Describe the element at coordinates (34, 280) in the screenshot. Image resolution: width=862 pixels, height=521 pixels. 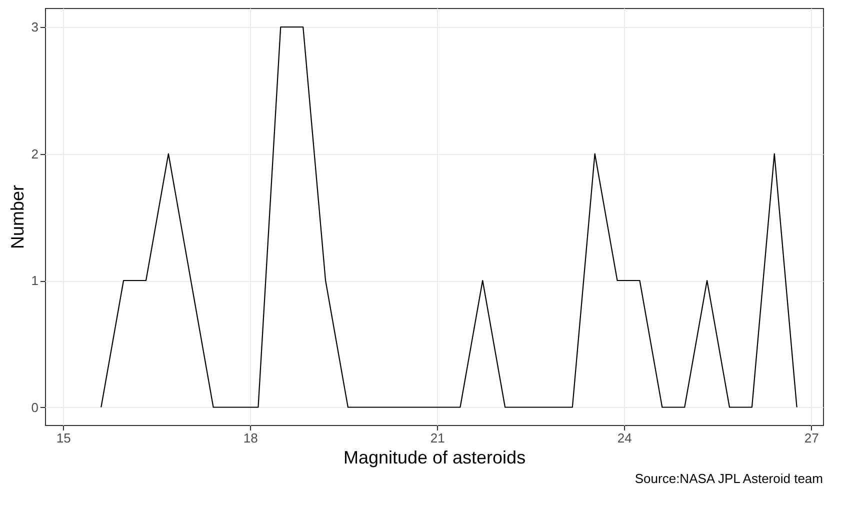
I see `y-tick-label: 1` at that location.